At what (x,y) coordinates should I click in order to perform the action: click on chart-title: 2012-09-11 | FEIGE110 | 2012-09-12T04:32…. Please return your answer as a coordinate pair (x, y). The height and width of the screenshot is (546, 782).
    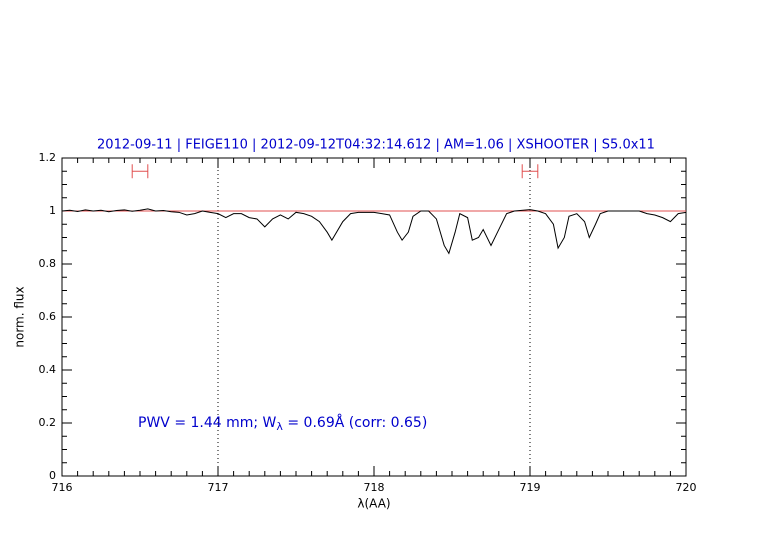
    Looking at the image, I should click on (376, 145).